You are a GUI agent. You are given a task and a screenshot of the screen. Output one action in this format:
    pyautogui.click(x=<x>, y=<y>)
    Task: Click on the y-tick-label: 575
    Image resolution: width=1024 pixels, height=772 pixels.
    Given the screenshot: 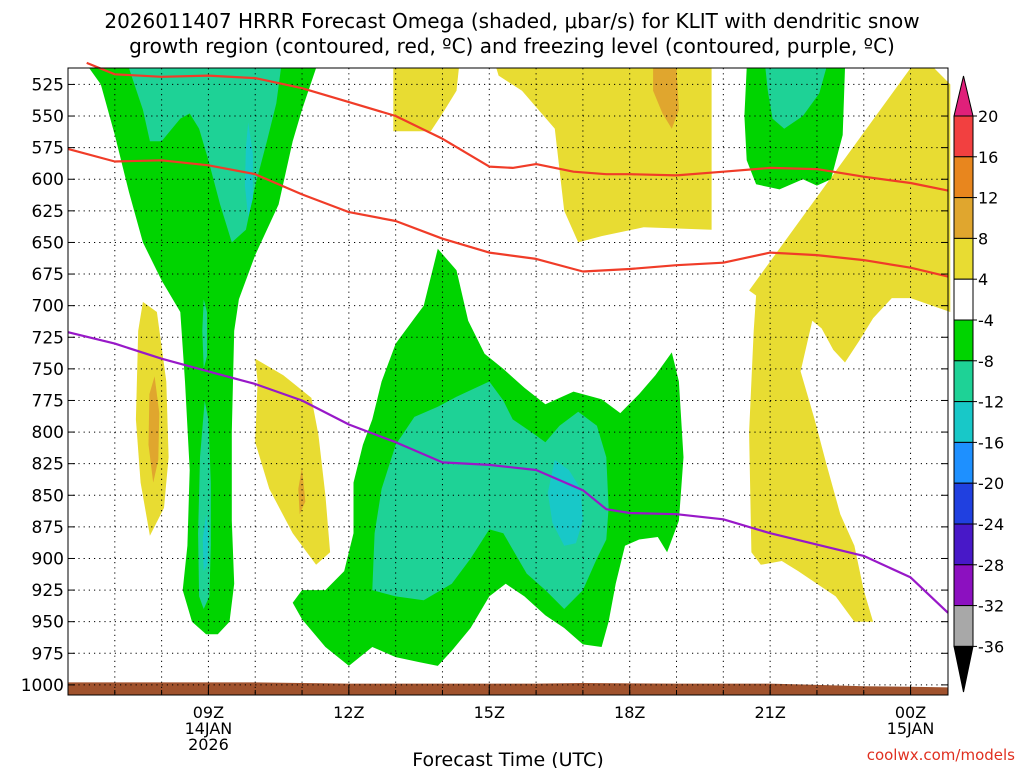 What is the action you would take?
    pyautogui.click(x=48, y=149)
    